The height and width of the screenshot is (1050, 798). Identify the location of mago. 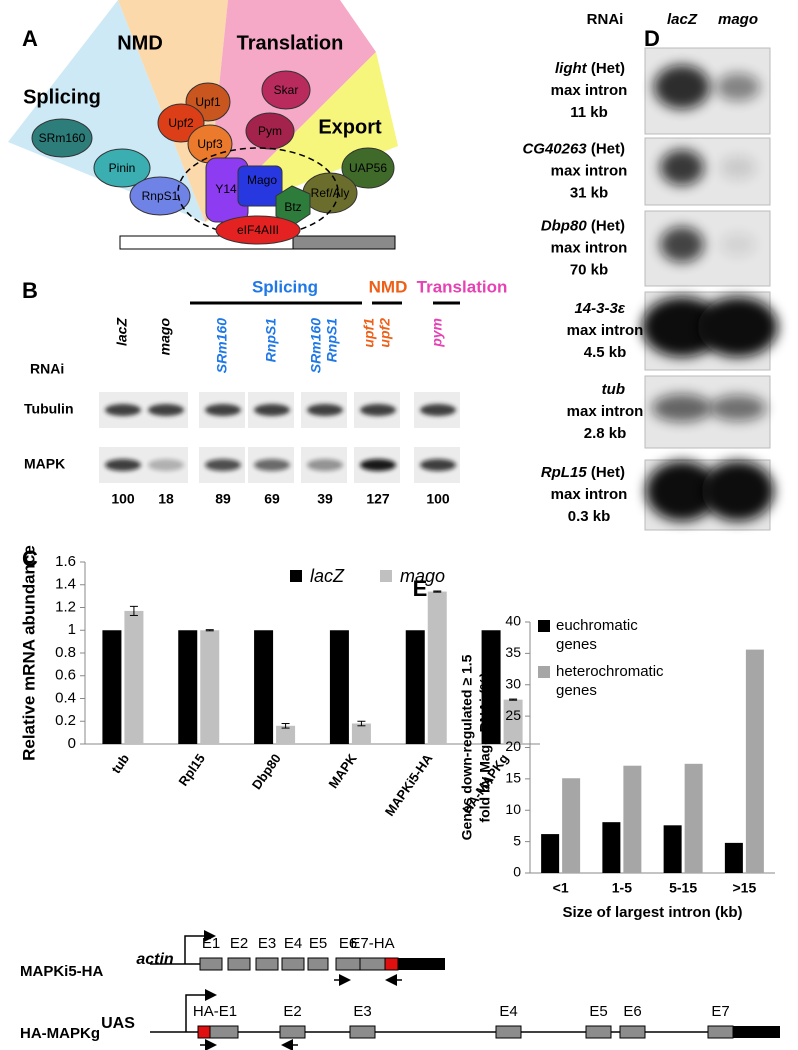
(260, 186).